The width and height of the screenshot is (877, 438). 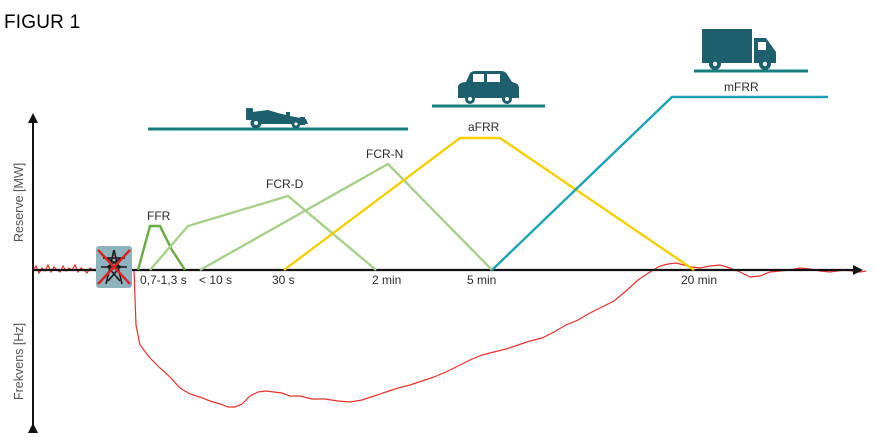 What do you see at coordinates (285, 184) in the screenshot?
I see `fcr-d-label: FCR-D` at bounding box center [285, 184].